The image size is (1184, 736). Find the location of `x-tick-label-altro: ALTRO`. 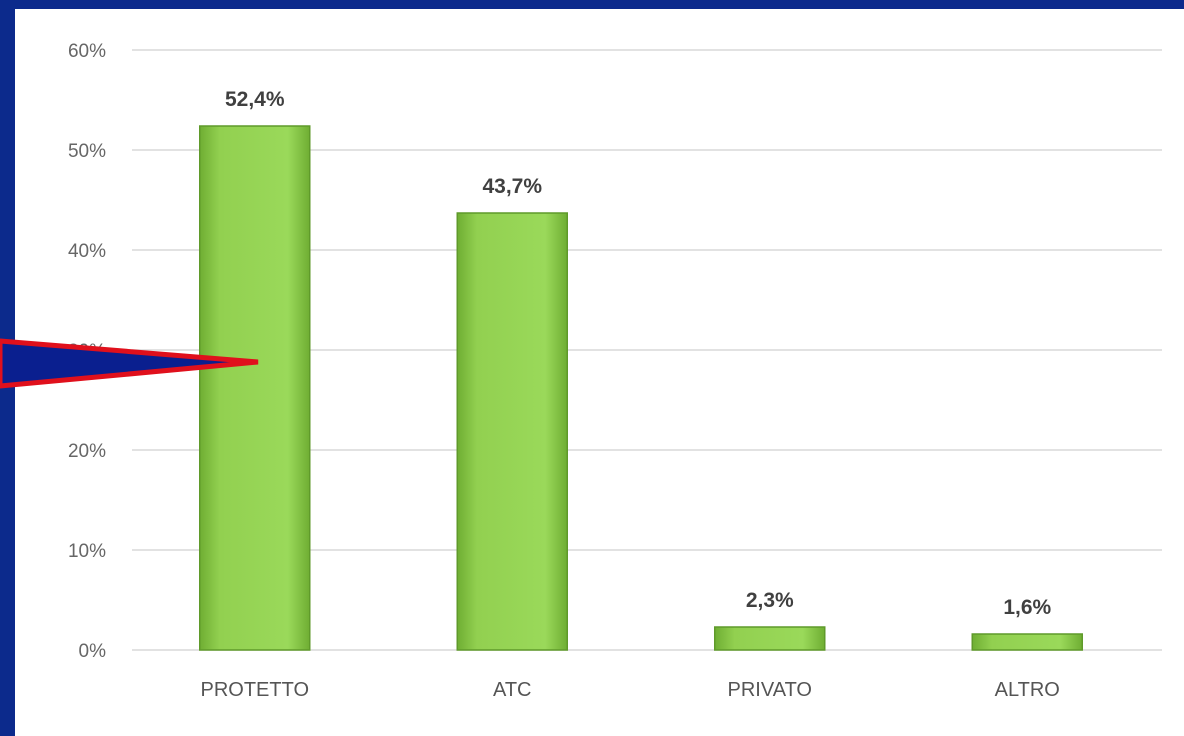

x-tick-label-altro: ALTRO is located at coordinates (1027, 690).